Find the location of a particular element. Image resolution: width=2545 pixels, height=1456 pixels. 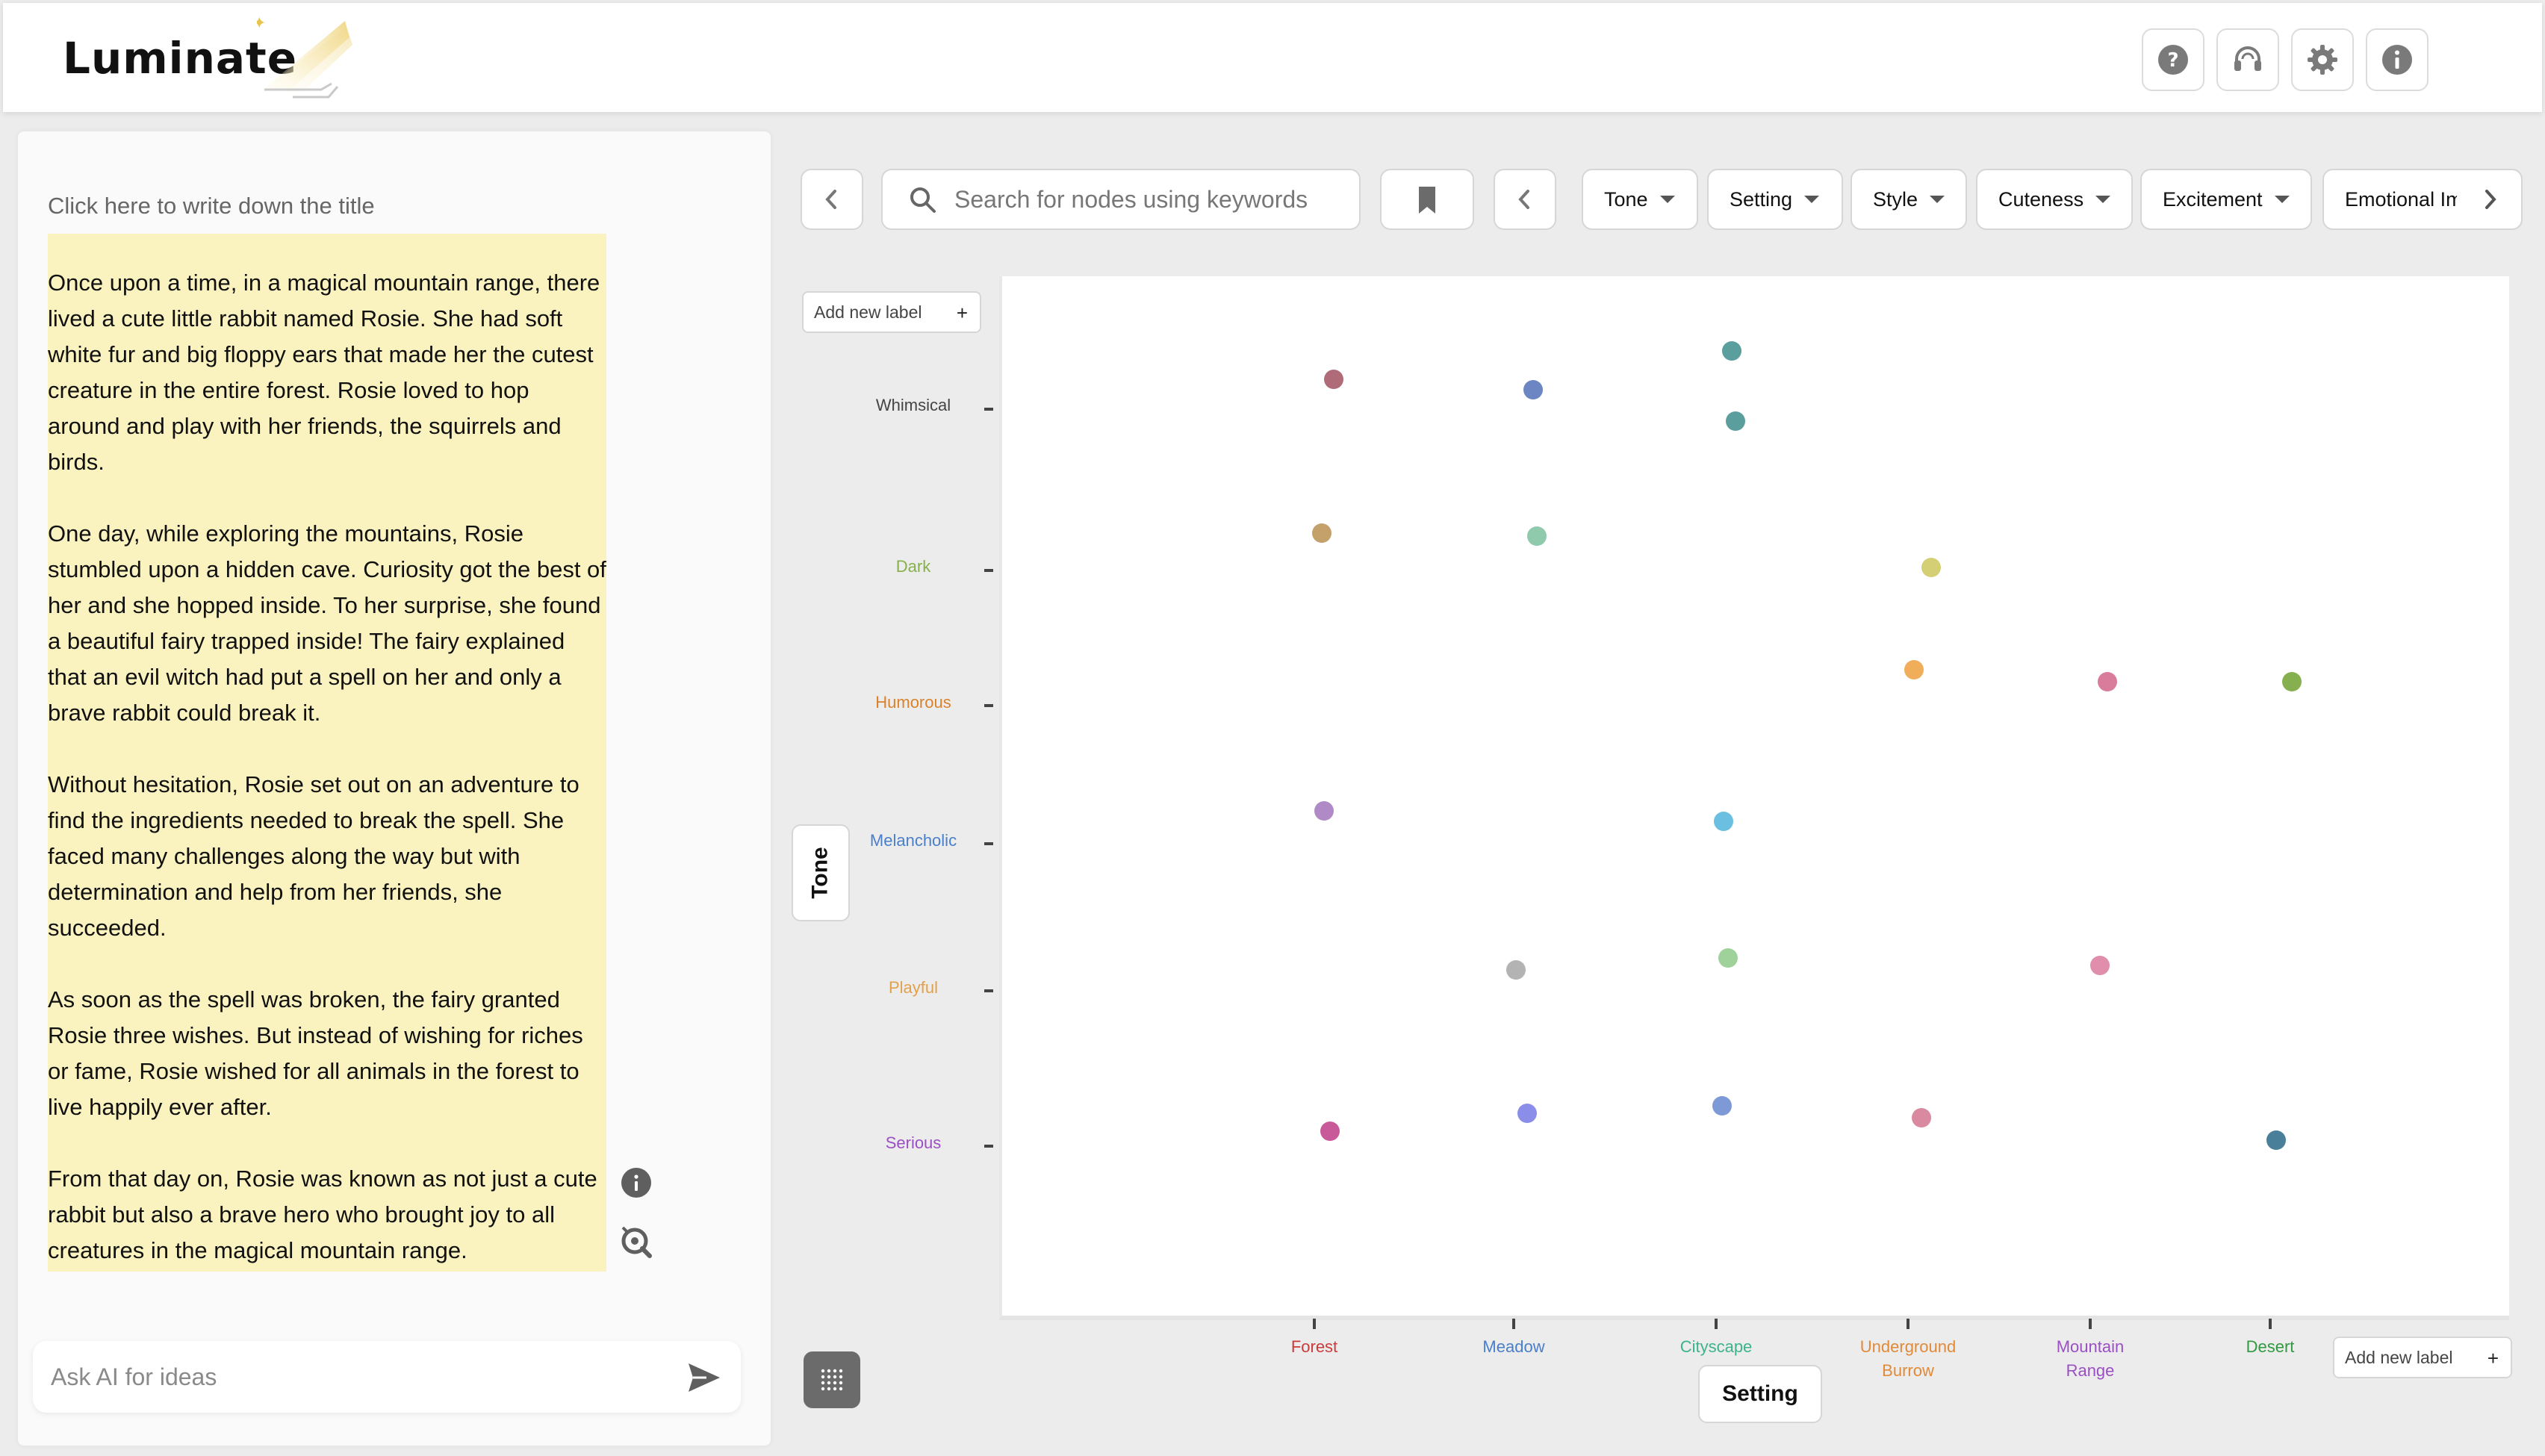

y-category-label: Dark is located at coordinates (913, 566).